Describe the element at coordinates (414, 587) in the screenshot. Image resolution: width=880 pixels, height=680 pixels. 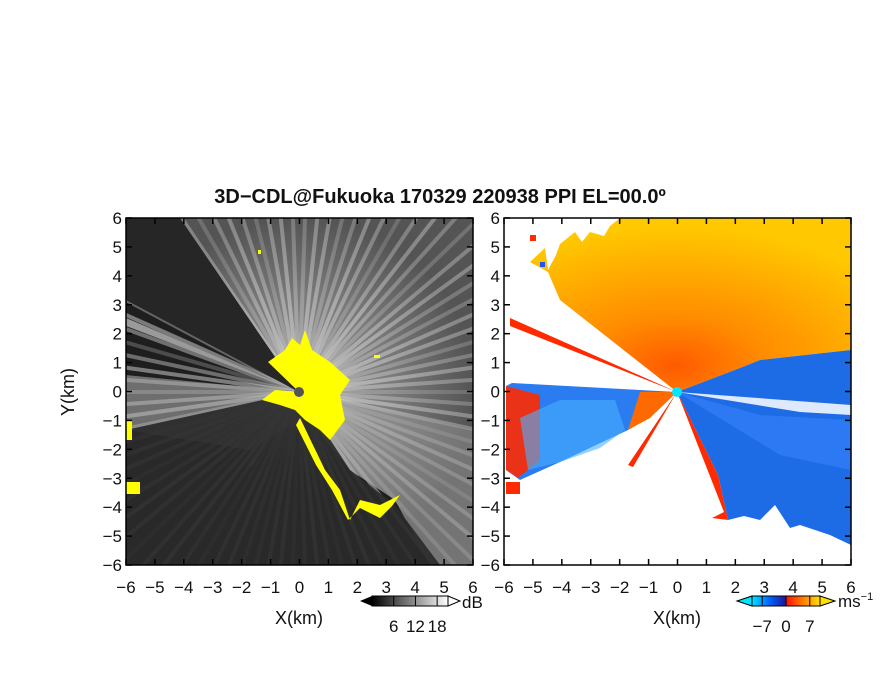
I see `snr-x-tick-label: 4` at that location.